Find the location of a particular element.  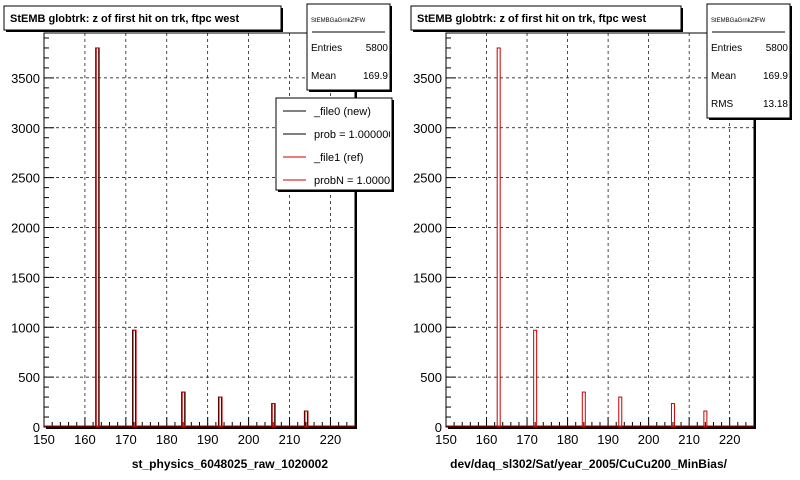

legend-entry-label: prob = 1.000000 is located at coordinates (354, 135).